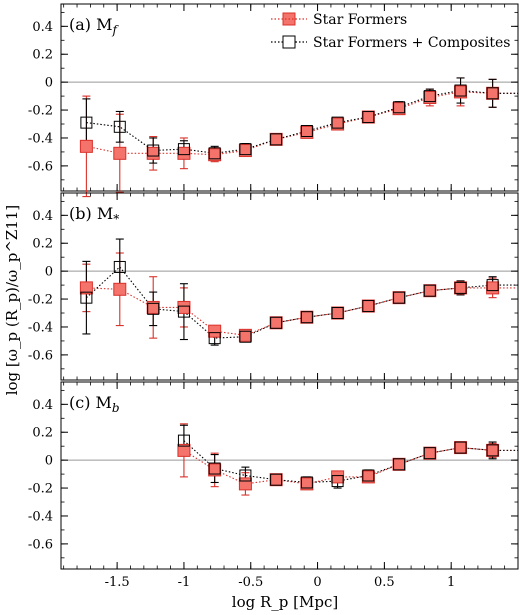 The height and width of the screenshot is (615, 520). I want to click on x-tick-label: -1.5, so click(117, 582).